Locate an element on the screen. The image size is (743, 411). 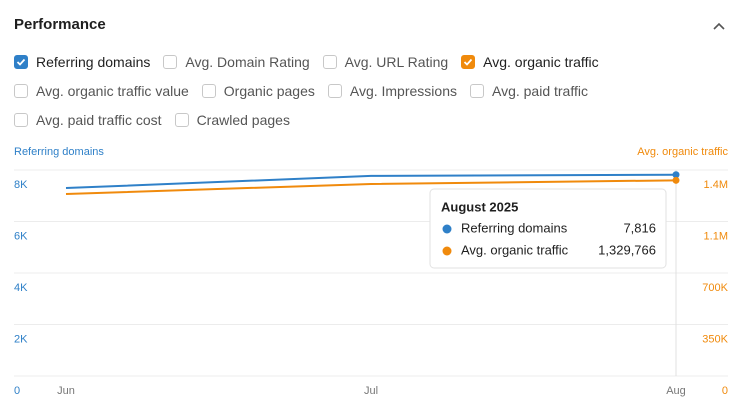
checkbox-label: Avg. Domain Rating is located at coordinates (247, 62).